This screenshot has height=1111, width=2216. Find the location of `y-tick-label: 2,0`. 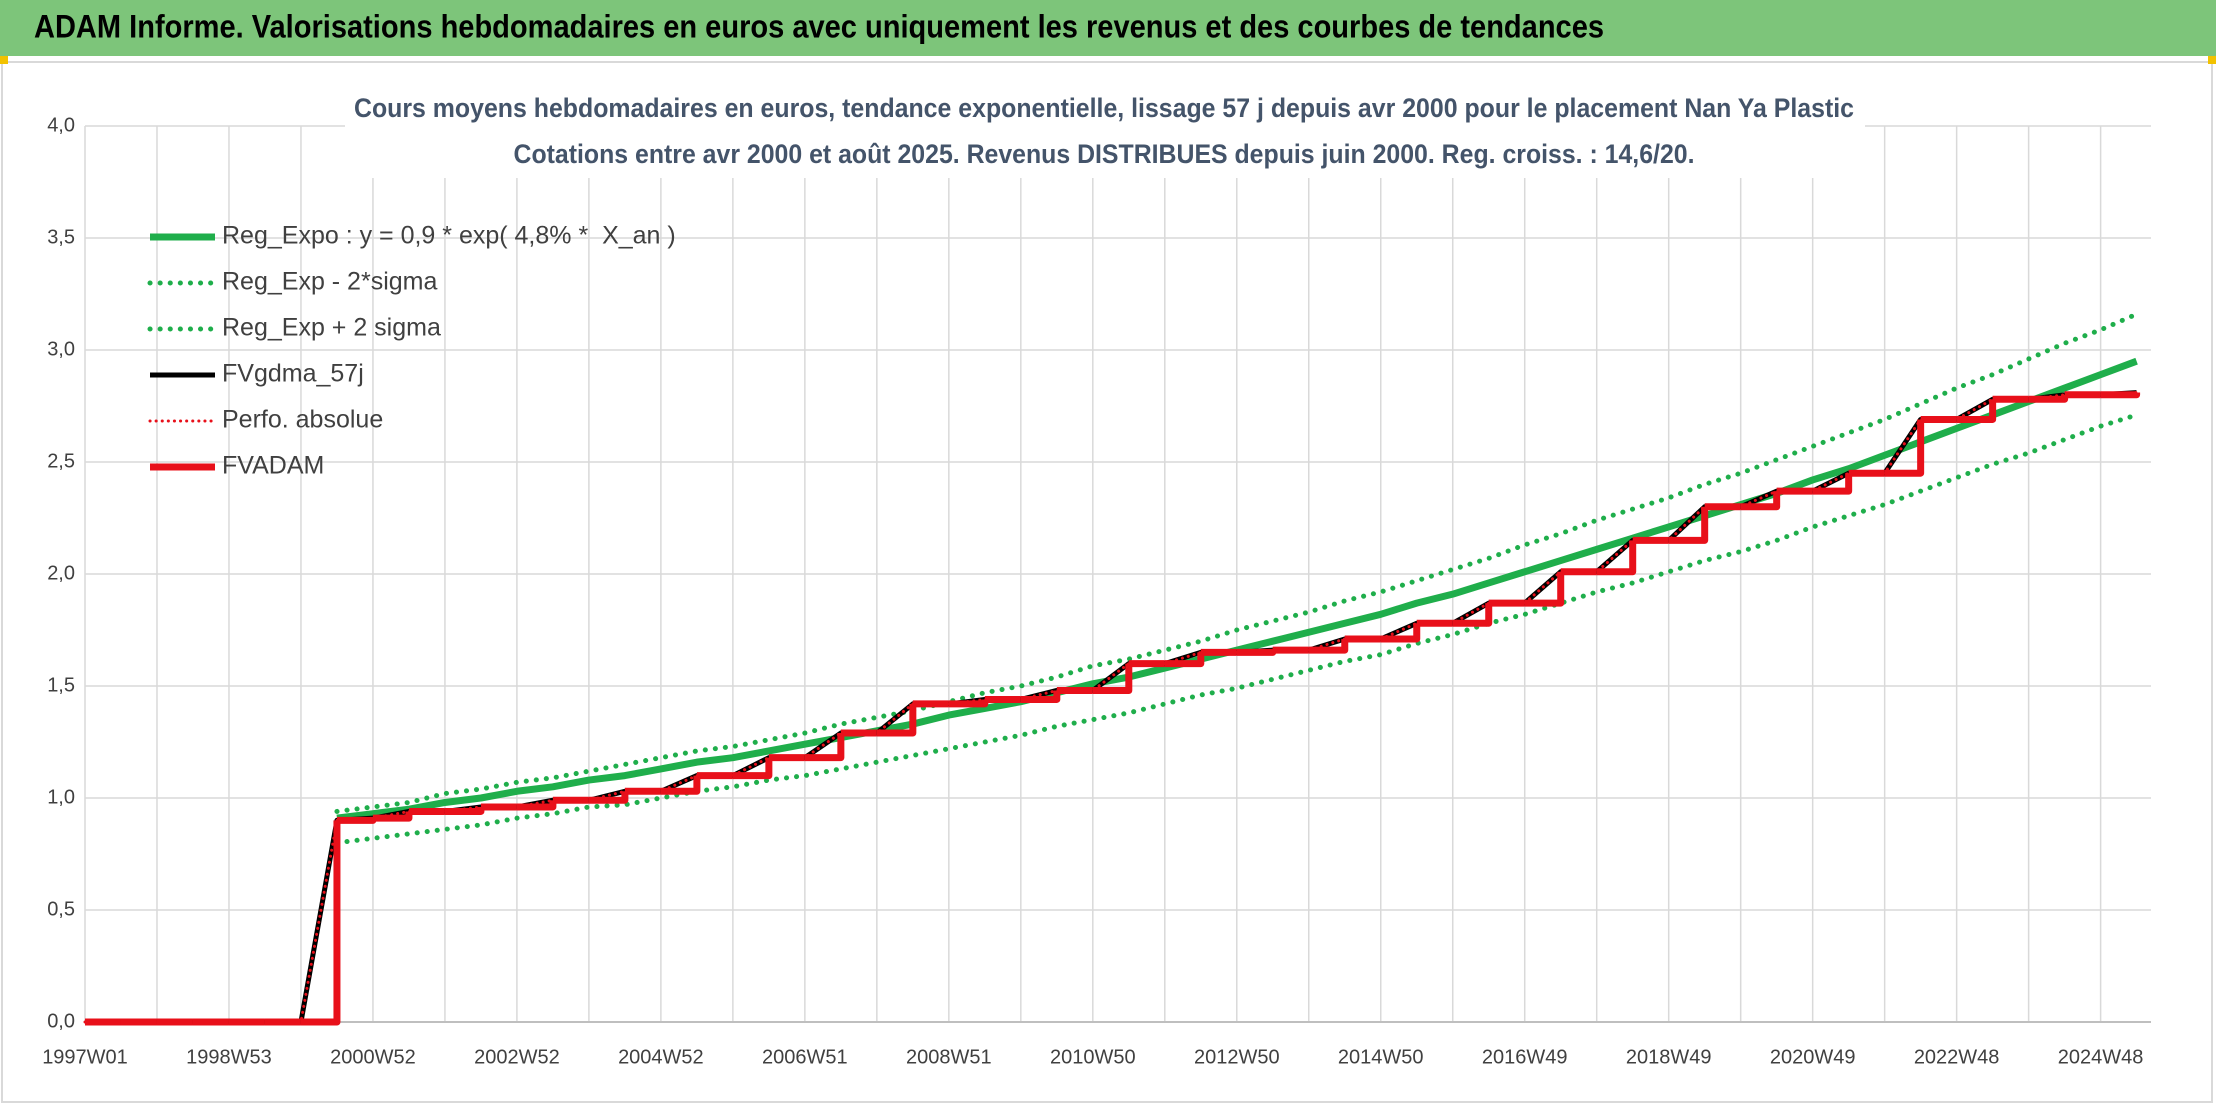

y-tick-label: 2,0 is located at coordinates (61, 573).